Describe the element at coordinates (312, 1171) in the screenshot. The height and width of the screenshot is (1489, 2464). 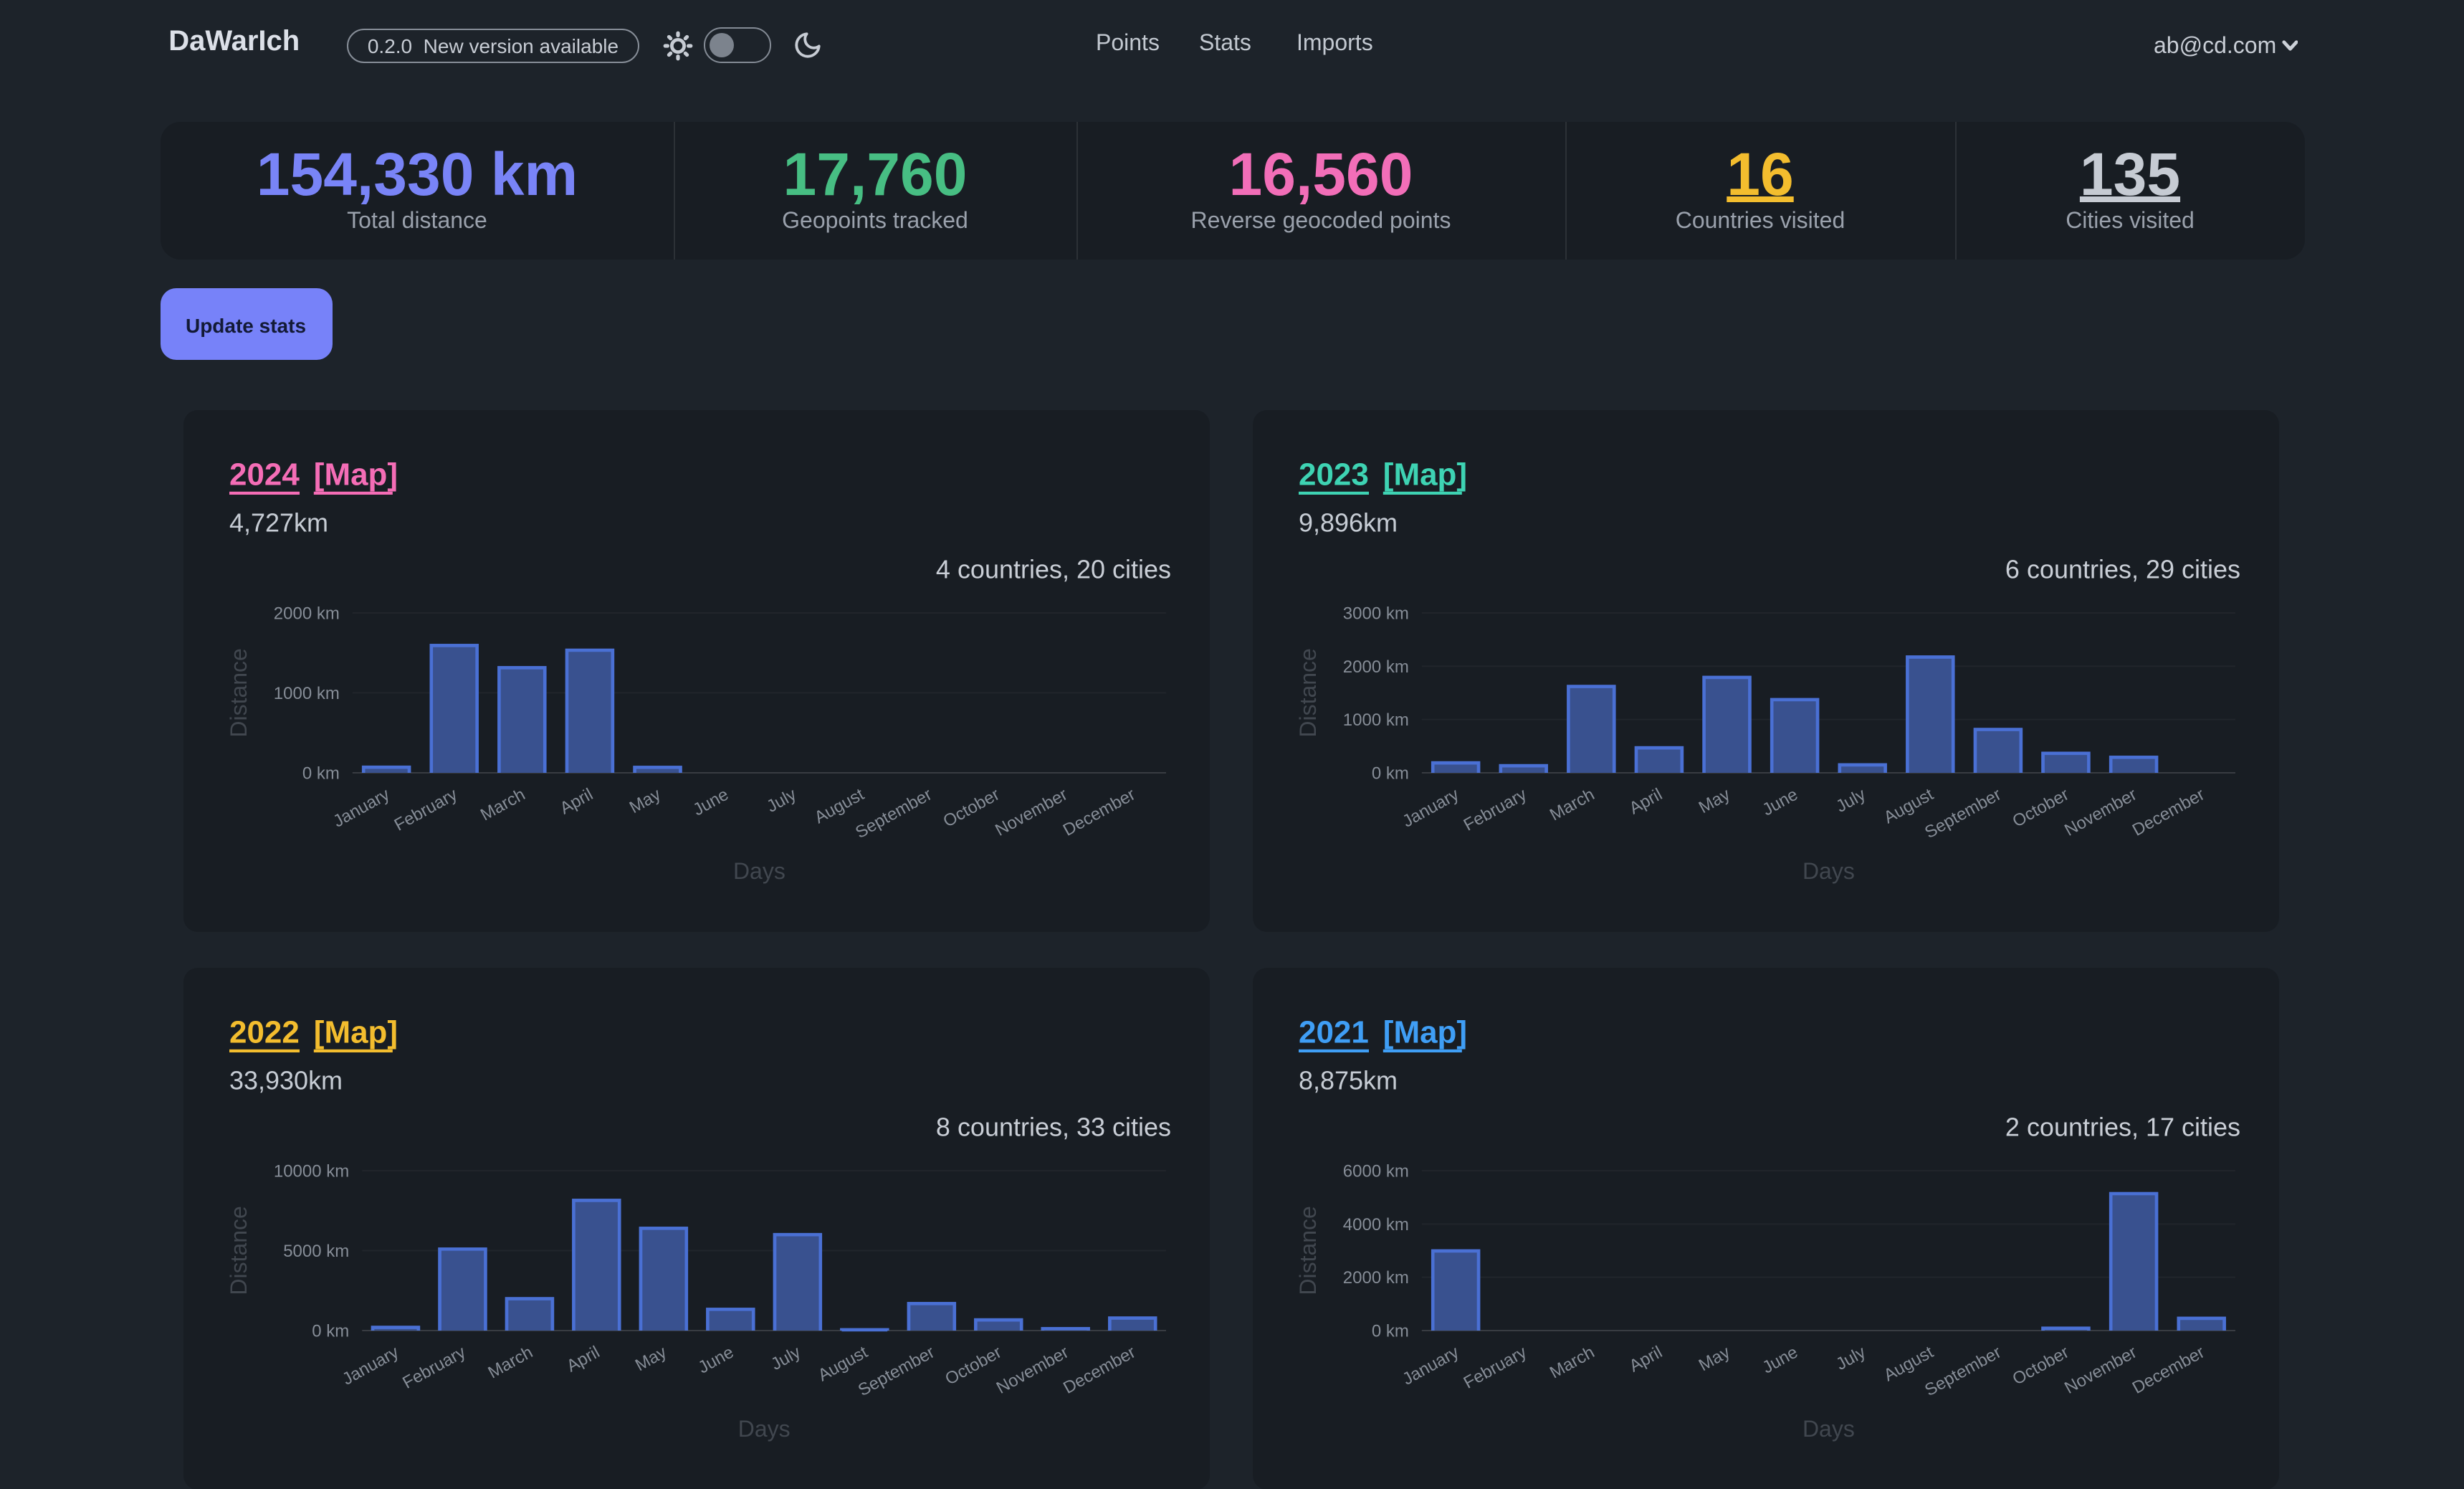
I see `svg-text: 10000 km` at that location.